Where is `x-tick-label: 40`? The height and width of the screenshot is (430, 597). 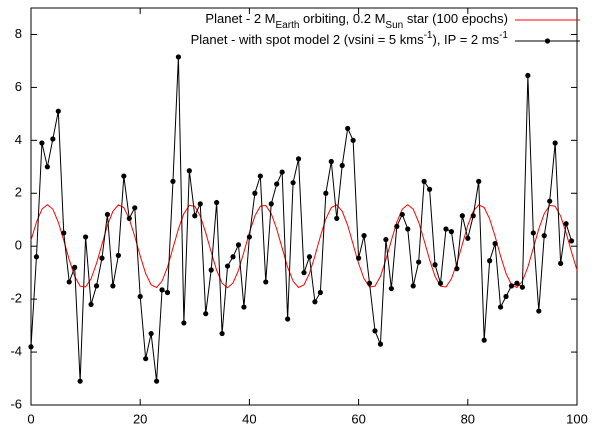
x-tick-label: 40 is located at coordinates (249, 418).